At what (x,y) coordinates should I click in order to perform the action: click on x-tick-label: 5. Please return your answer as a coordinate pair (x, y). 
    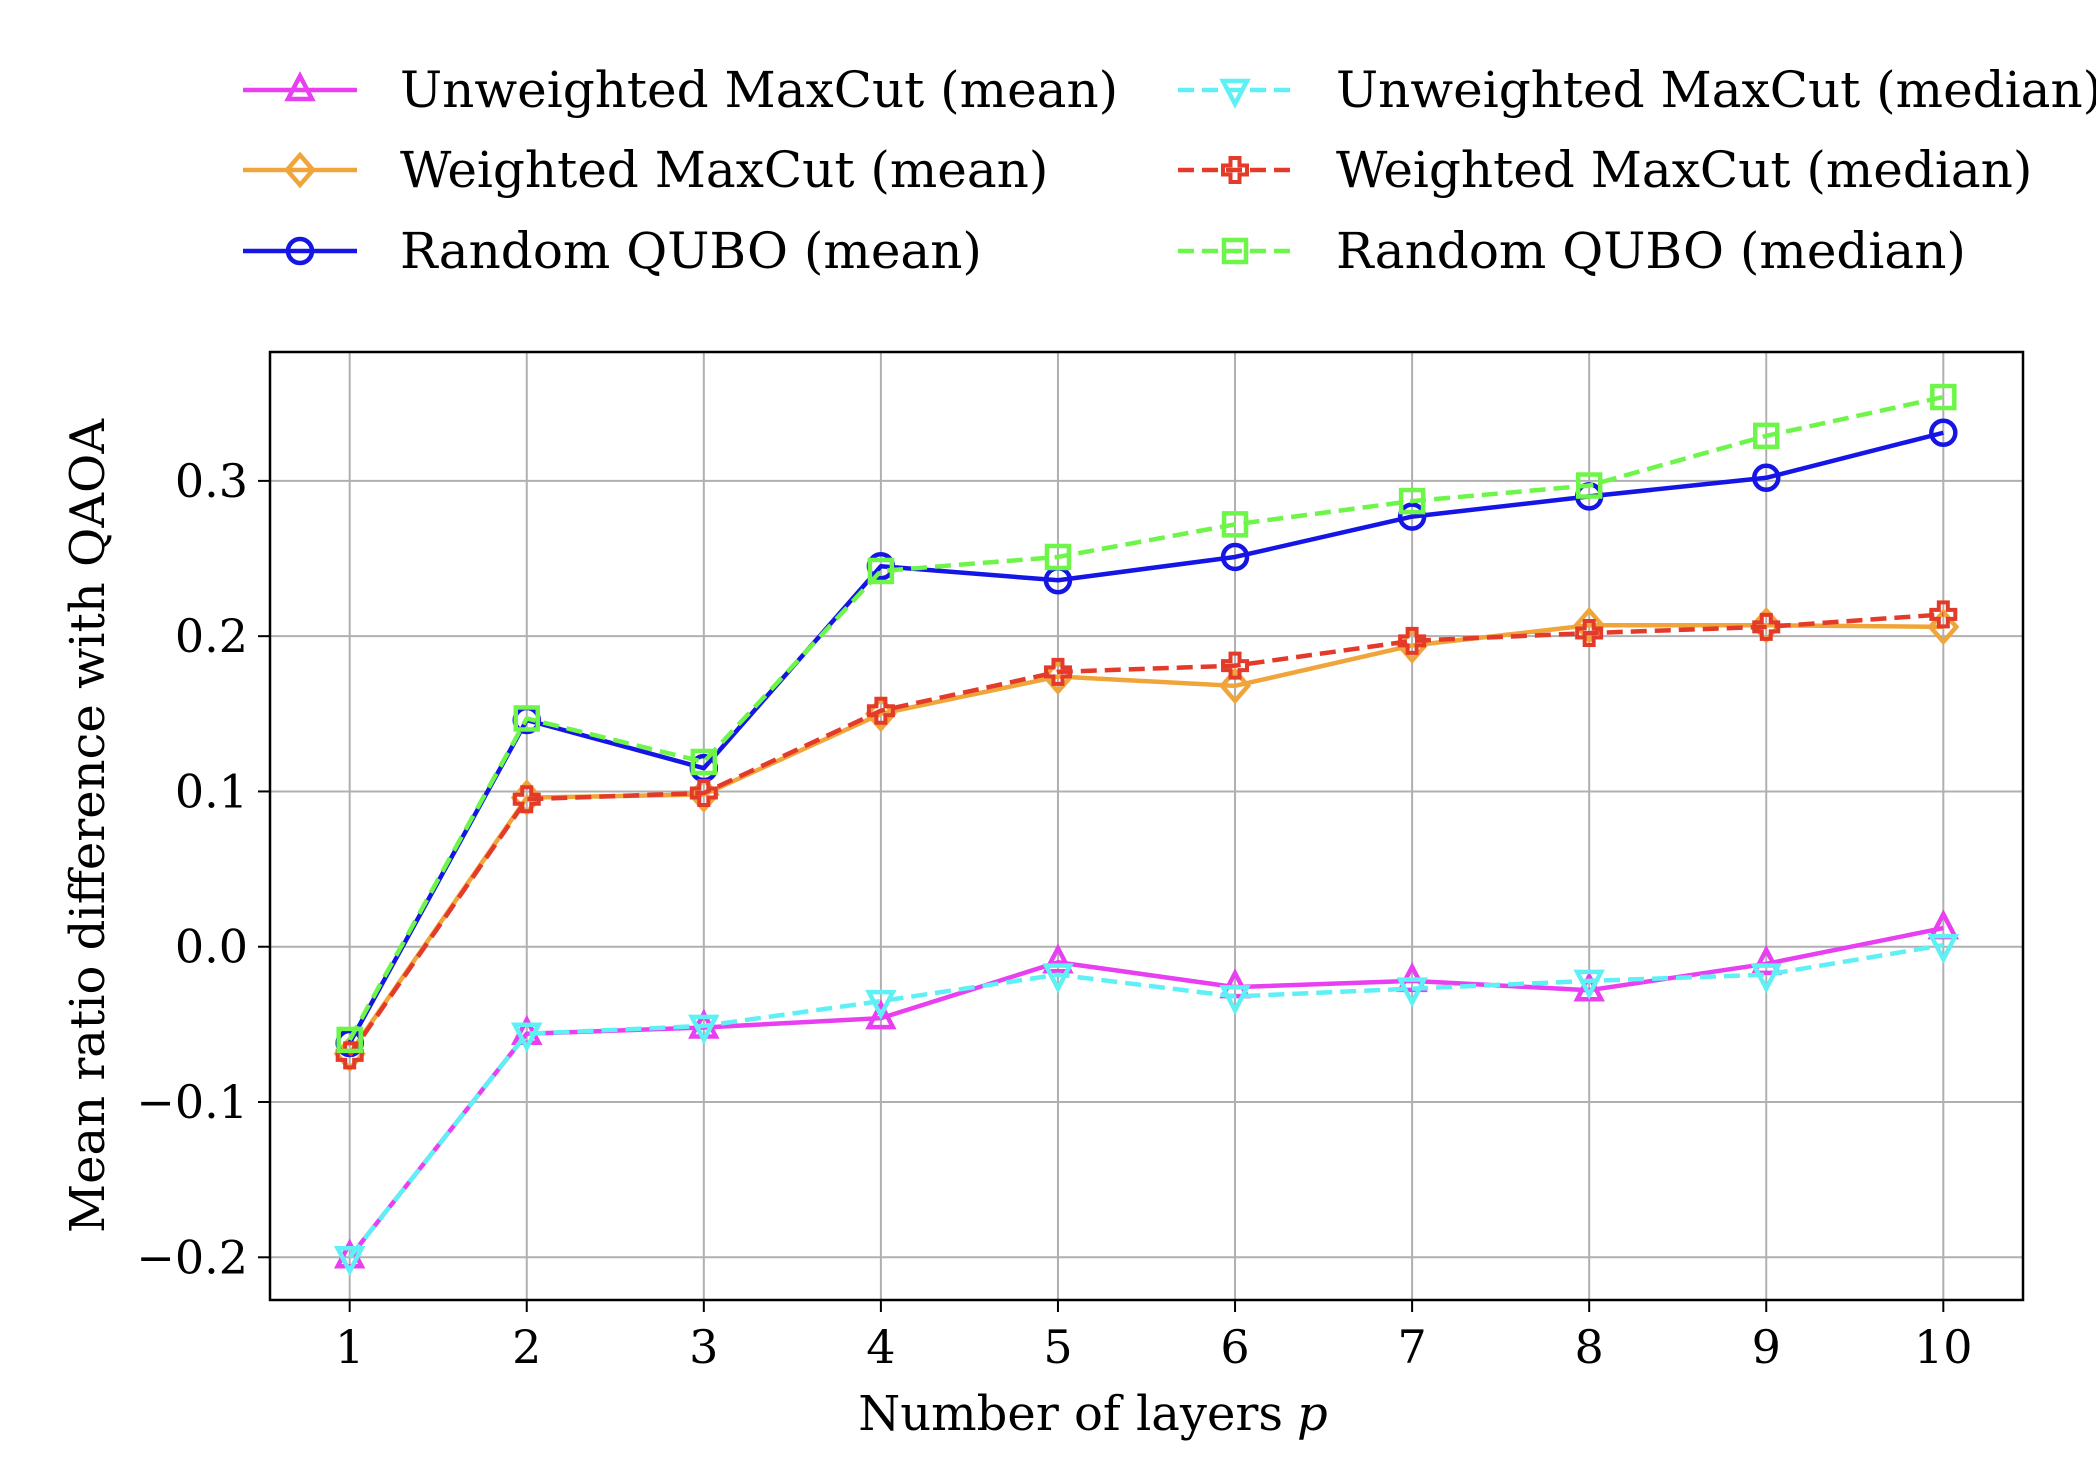
    Looking at the image, I should click on (1057, 1347).